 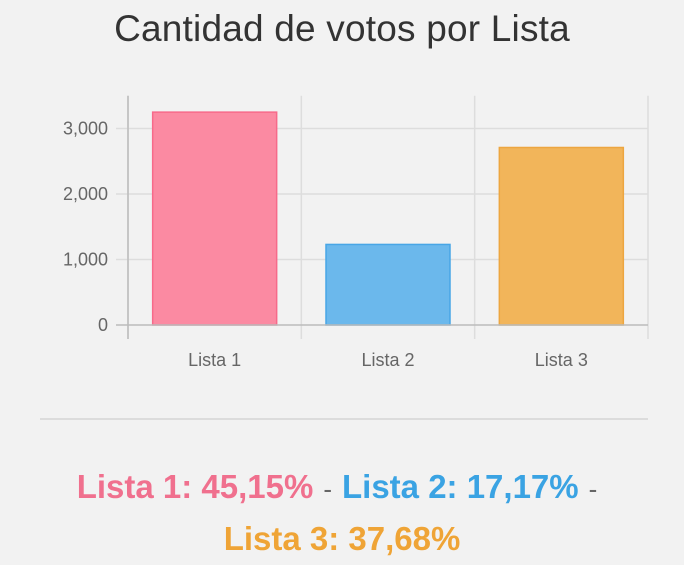 What do you see at coordinates (85, 129) in the screenshot?
I see `y-tick-label: 3,000` at bounding box center [85, 129].